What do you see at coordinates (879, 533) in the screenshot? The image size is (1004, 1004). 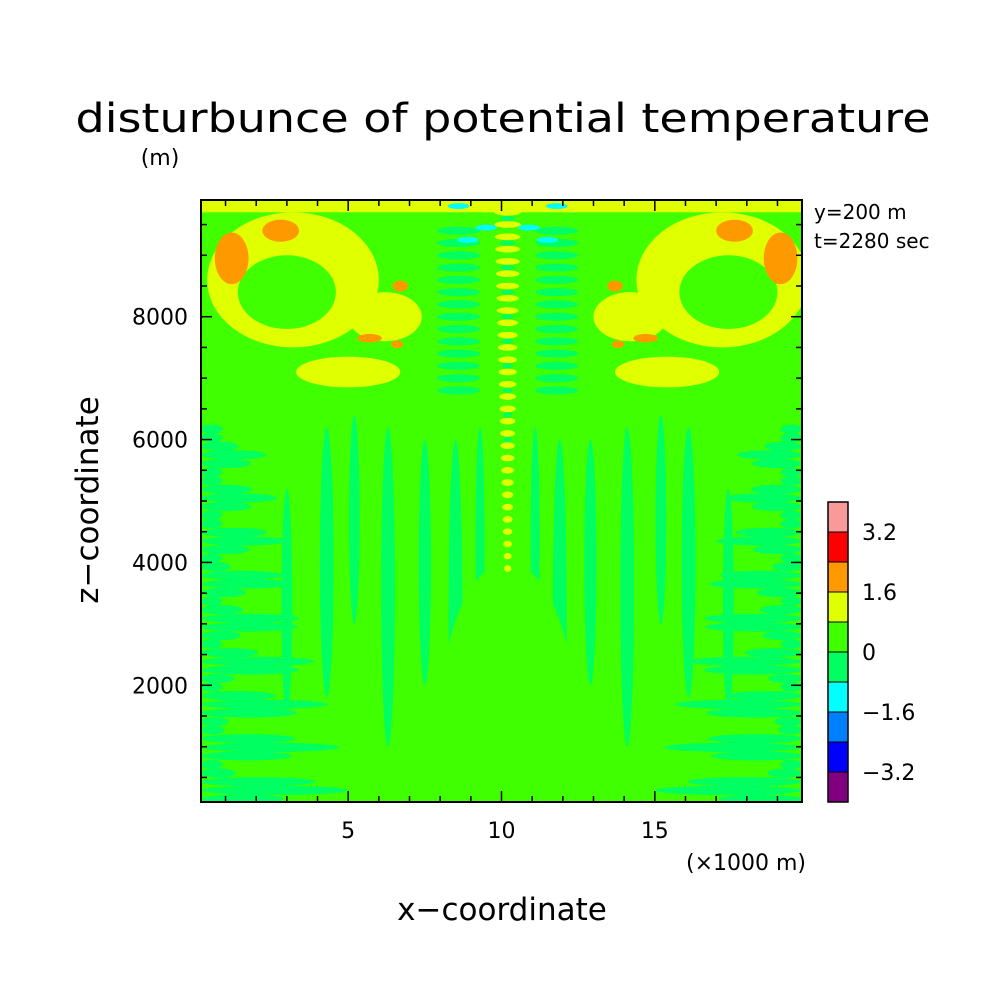 I see `legend-label: 3.2` at bounding box center [879, 533].